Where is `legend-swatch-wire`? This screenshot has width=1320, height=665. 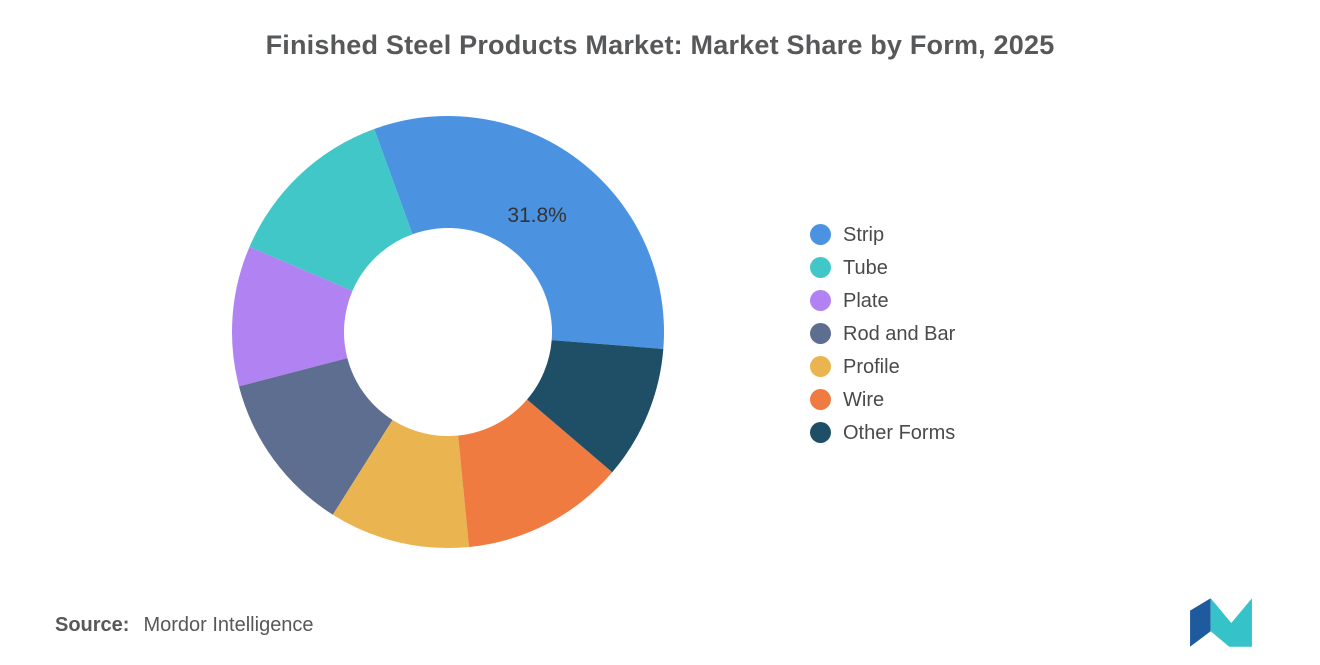 legend-swatch-wire is located at coordinates (820, 399).